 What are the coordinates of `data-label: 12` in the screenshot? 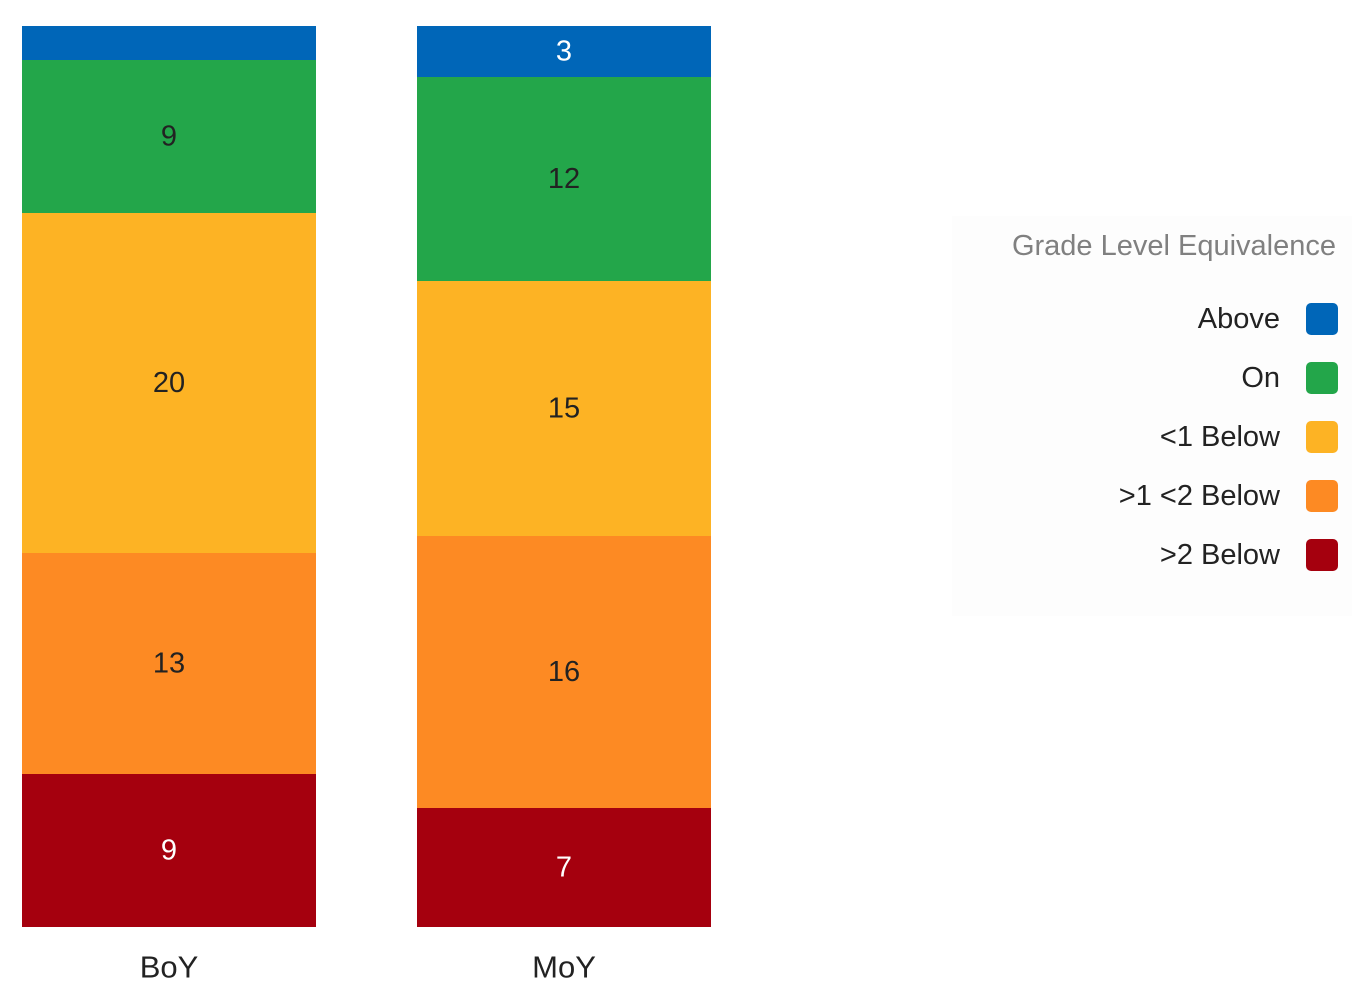 It's located at (564, 179).